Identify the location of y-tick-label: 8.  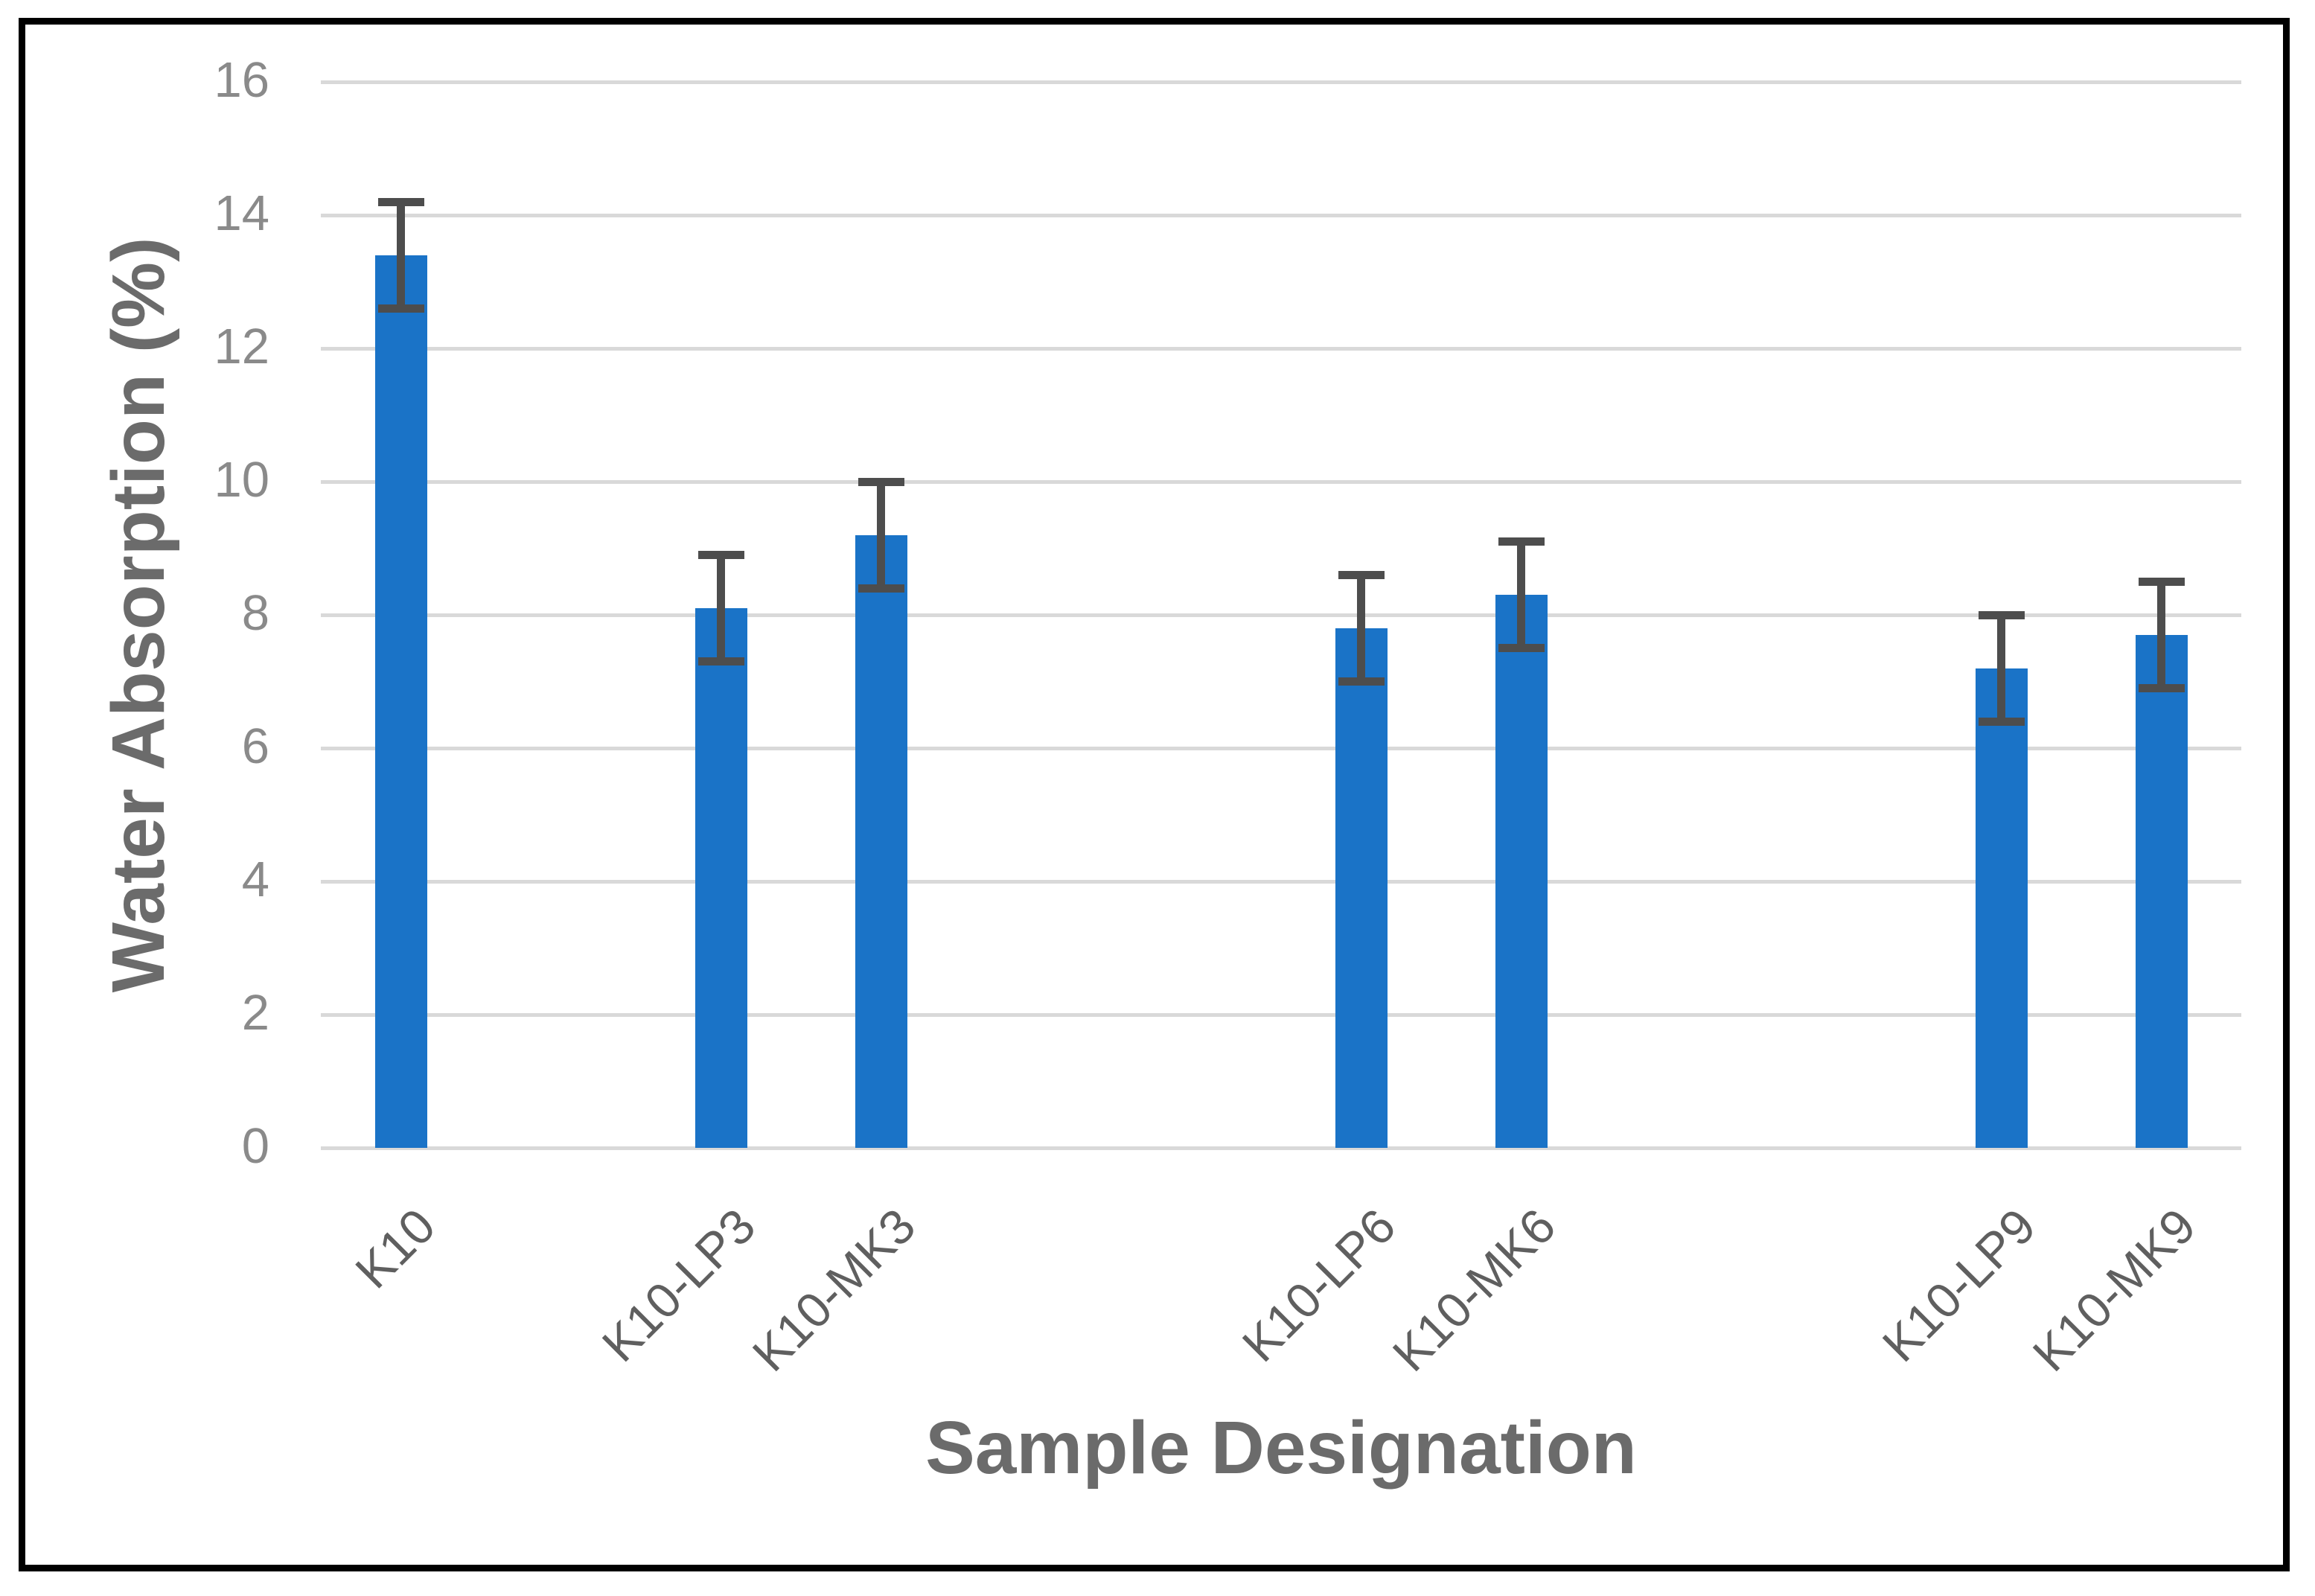
(255, 612).